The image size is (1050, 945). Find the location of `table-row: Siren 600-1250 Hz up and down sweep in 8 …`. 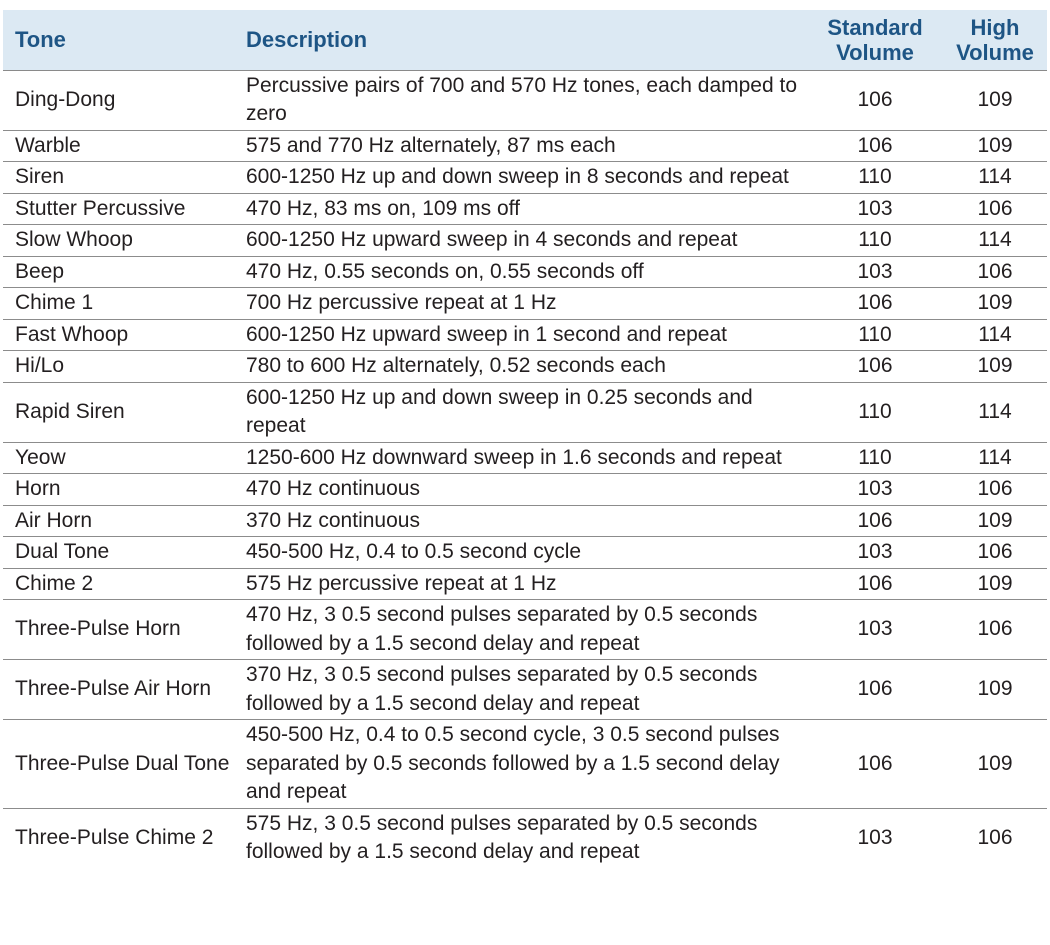

table-row: Siren 600-1250 Hz up and down sweep in 8 … is located at coordinates (525, 177).